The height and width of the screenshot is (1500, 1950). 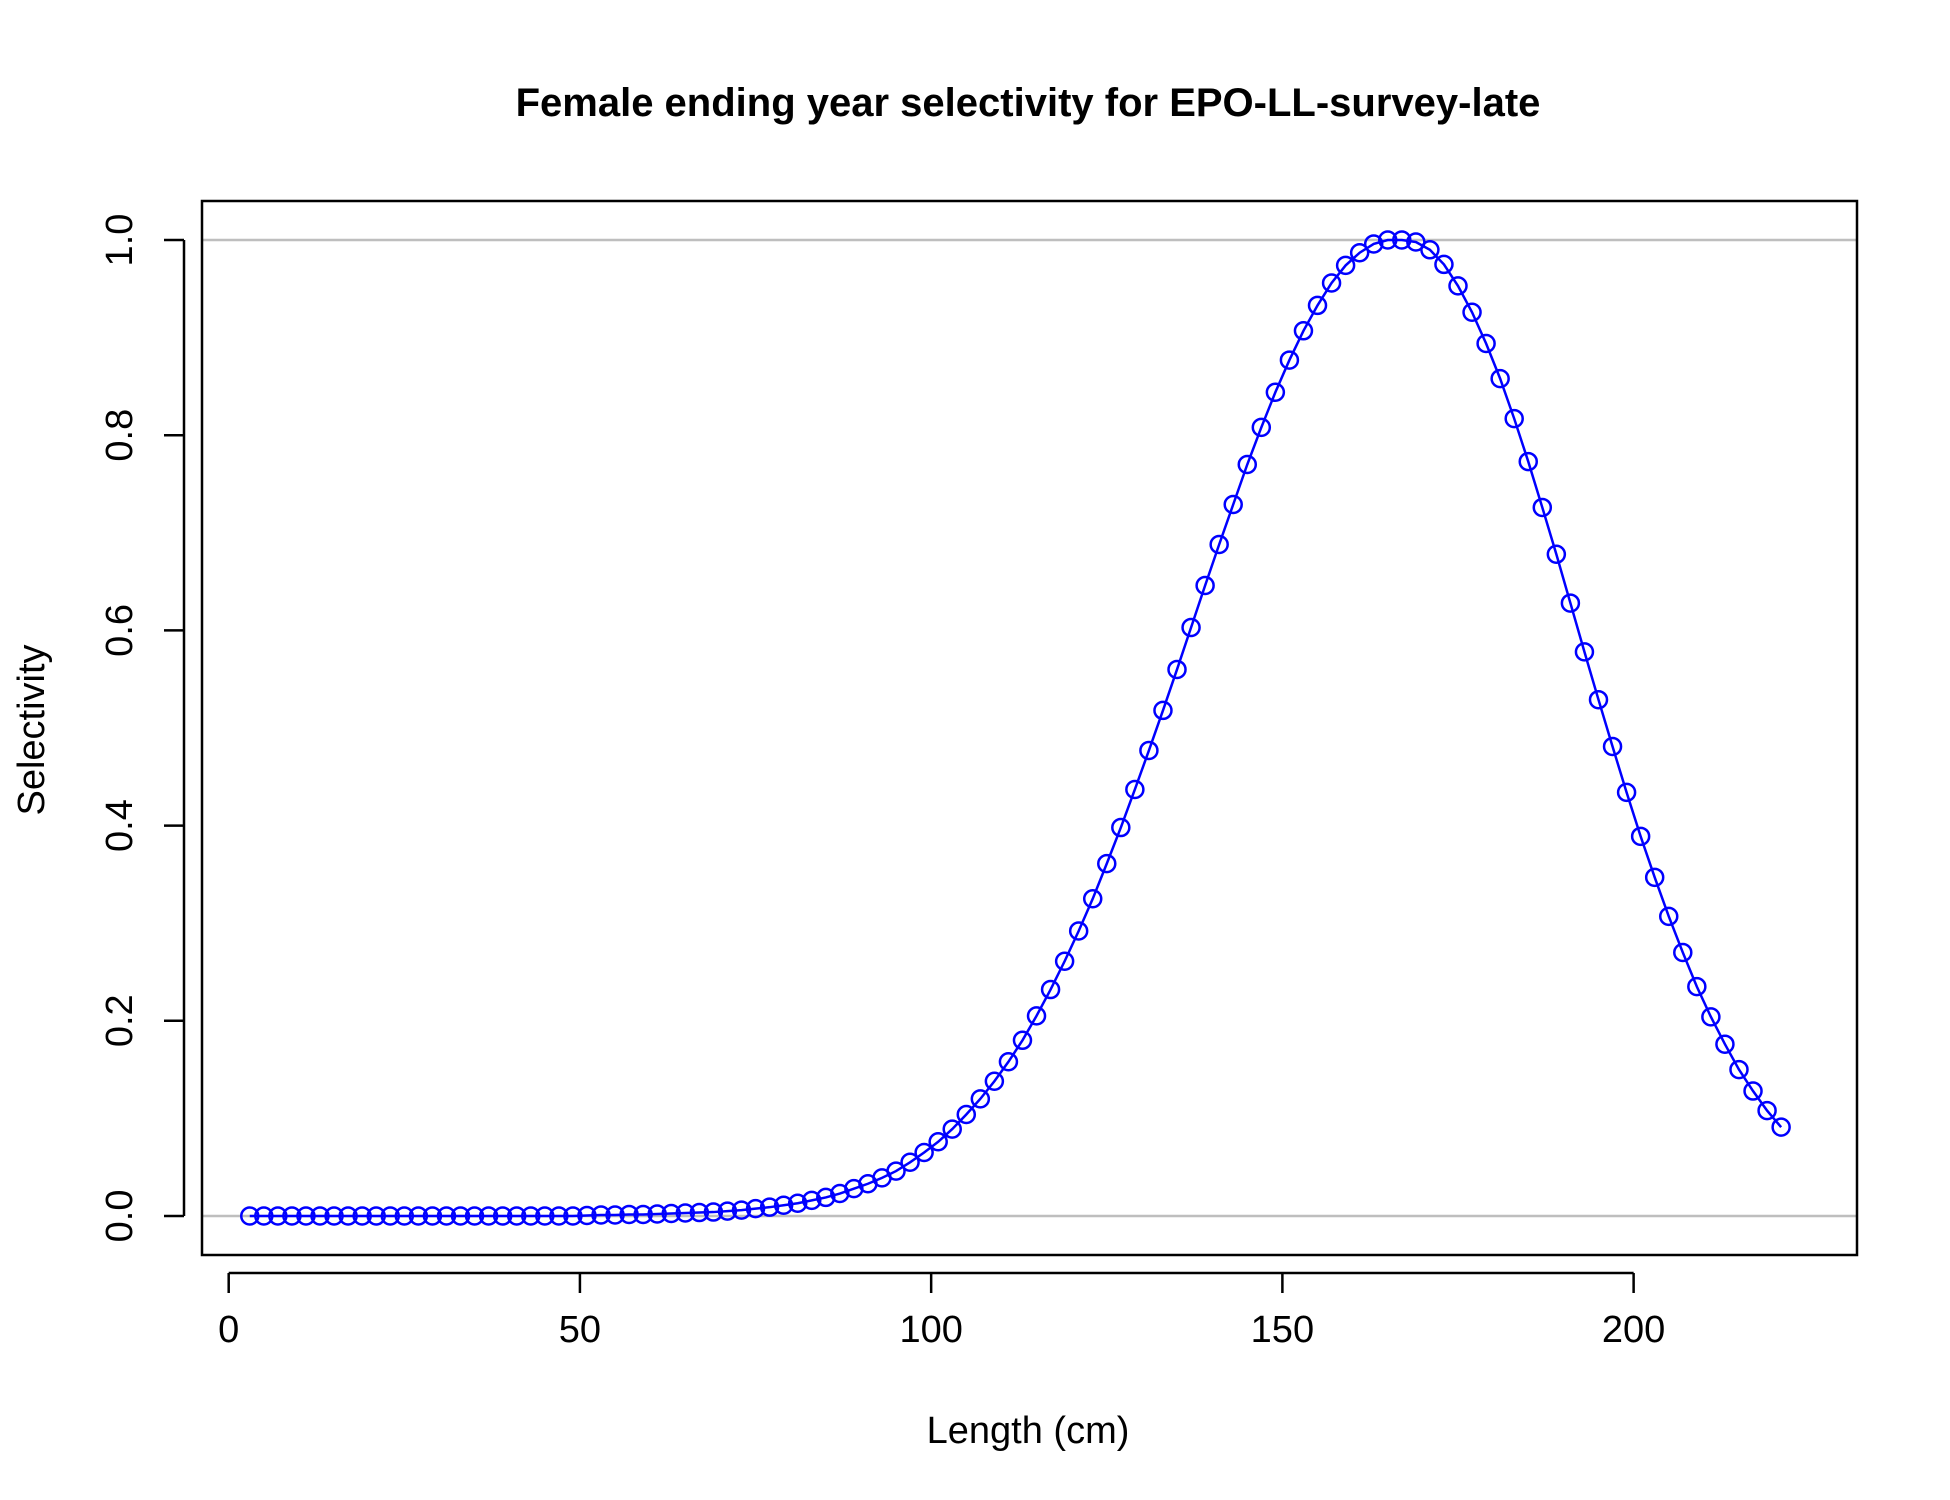 I want to click on x-tick-label: 50, so click(x=580, y=1330).